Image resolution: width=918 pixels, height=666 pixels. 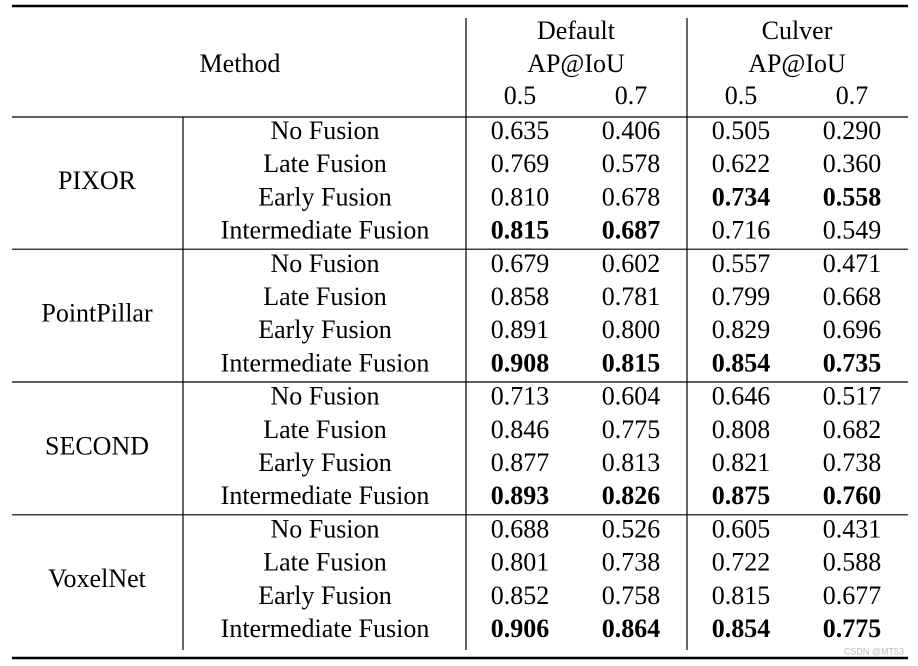 What do you see at coordinates (741, 196) in the screenshot?
I see `value-cell: 0.734` at bounding box center [741, 196].